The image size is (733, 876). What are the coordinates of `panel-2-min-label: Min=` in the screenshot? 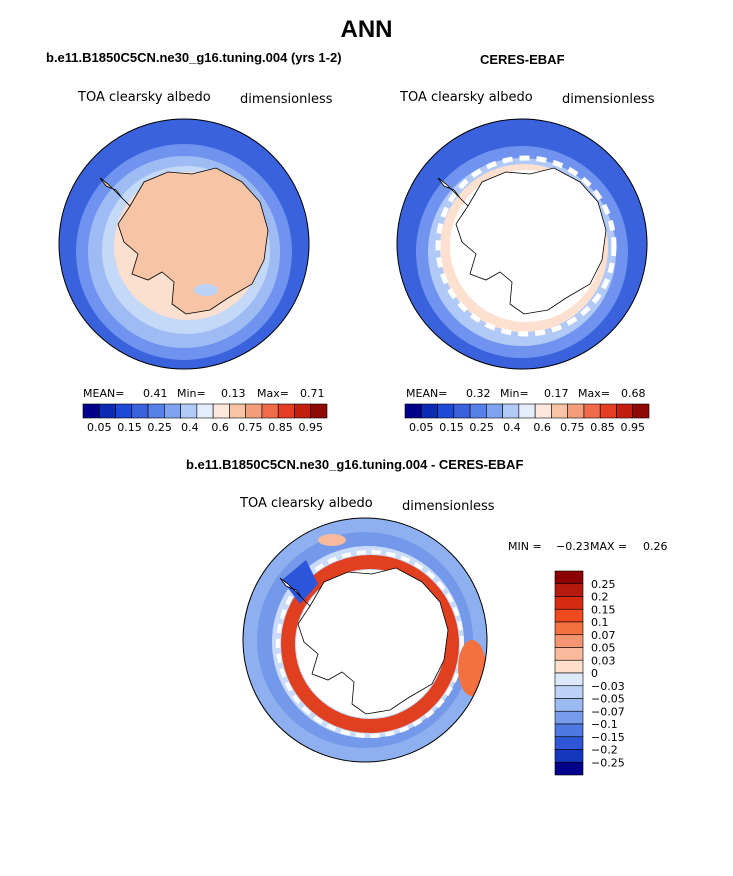 It's located at (514, 393).